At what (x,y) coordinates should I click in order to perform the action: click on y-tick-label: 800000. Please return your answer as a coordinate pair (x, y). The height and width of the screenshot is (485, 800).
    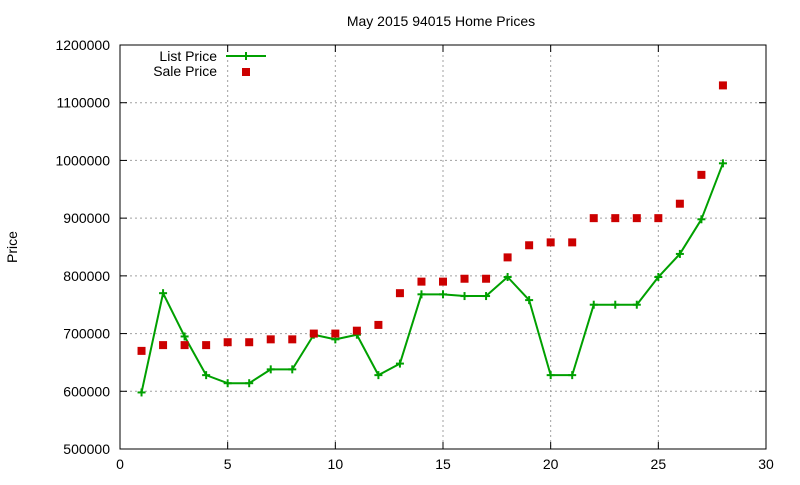
    Looking at the image, I should click on (86, 276).